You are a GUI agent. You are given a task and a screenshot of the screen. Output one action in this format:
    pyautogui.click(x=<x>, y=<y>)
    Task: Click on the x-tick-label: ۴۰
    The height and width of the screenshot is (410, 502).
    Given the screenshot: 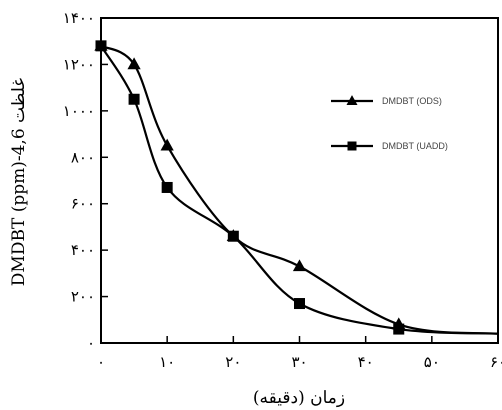 What is the action you would take?
    pyautogui.click(x=366, y=362)
    